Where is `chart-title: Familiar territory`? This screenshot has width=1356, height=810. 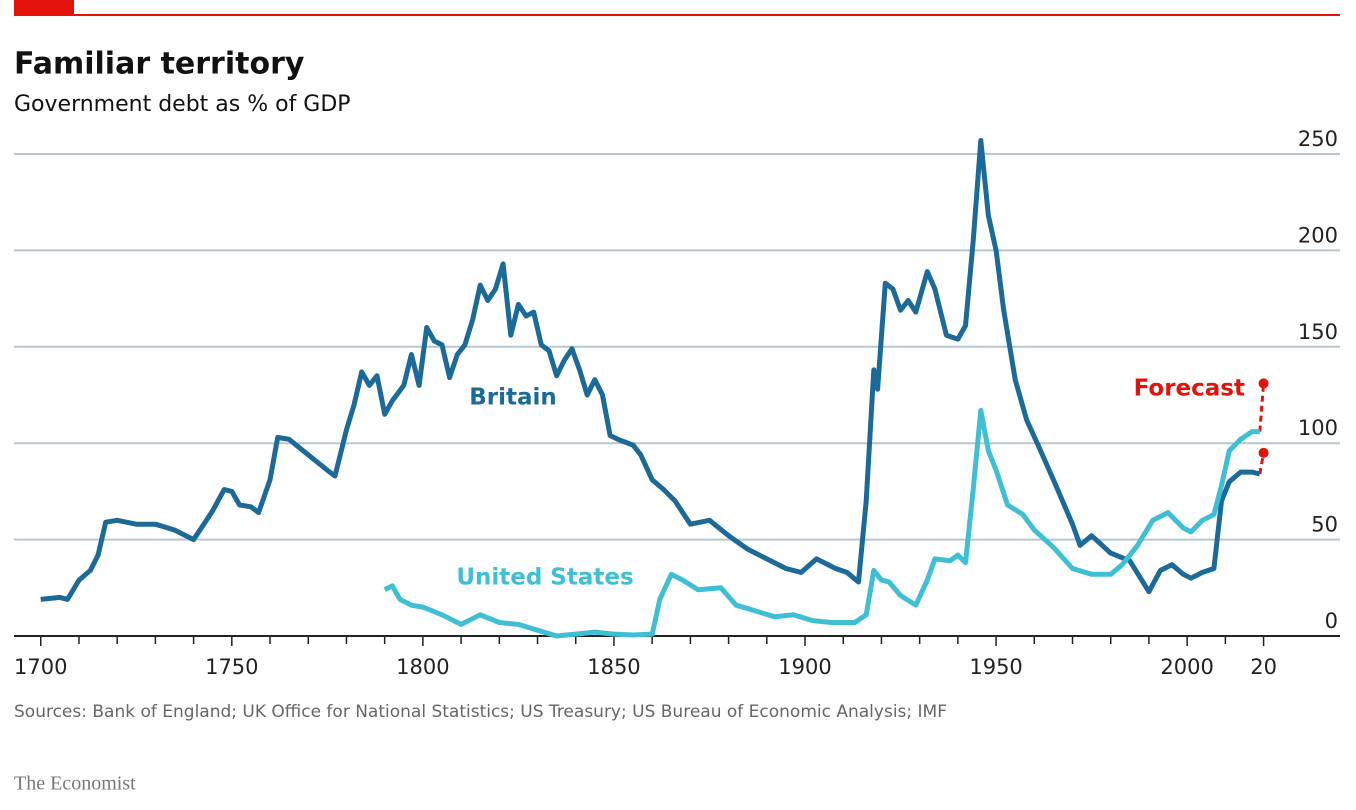 chart-title: Familiar territory is located at coordinates (159, 64).